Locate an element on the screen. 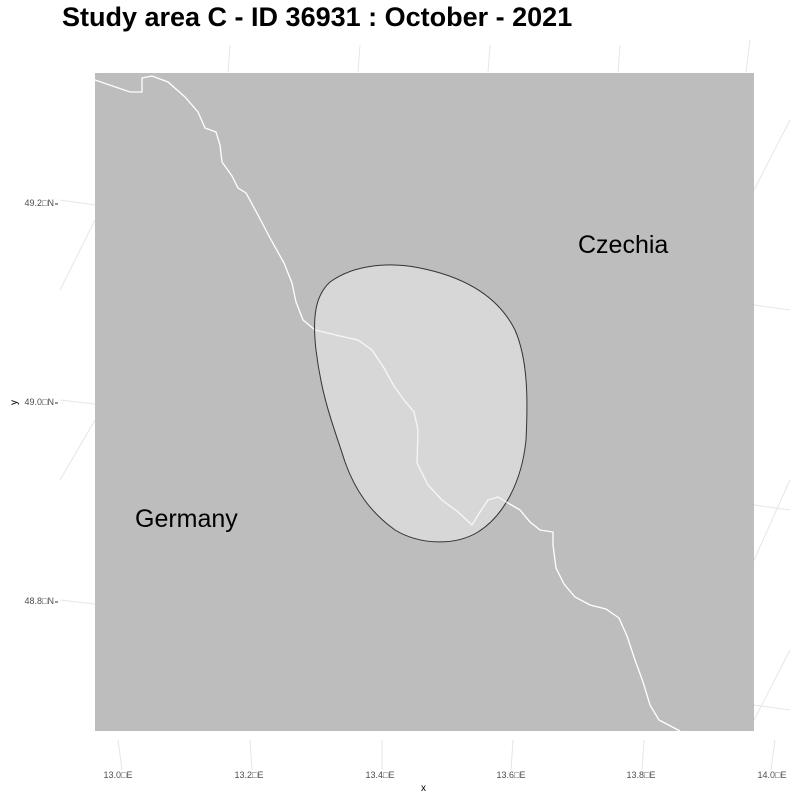 Image resolution: width=800 pixels, height=800 pixels. x-tick-label: 13.2□E is located at coordinates (249, 775).